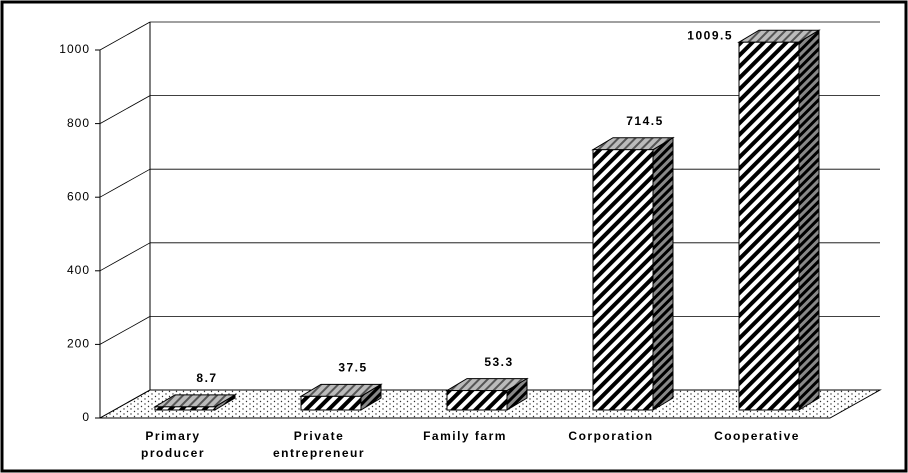 The height and width of the screenshot is (473, 908). I want to click on y-tick-label: 200, so click(78, 344).